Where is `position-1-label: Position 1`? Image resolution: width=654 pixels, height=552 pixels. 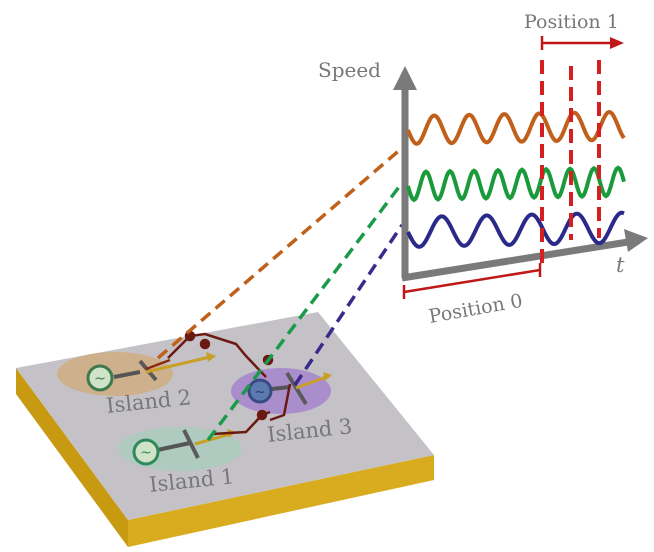
position-1-label: Position 1 is located at coordinates (571, 22).